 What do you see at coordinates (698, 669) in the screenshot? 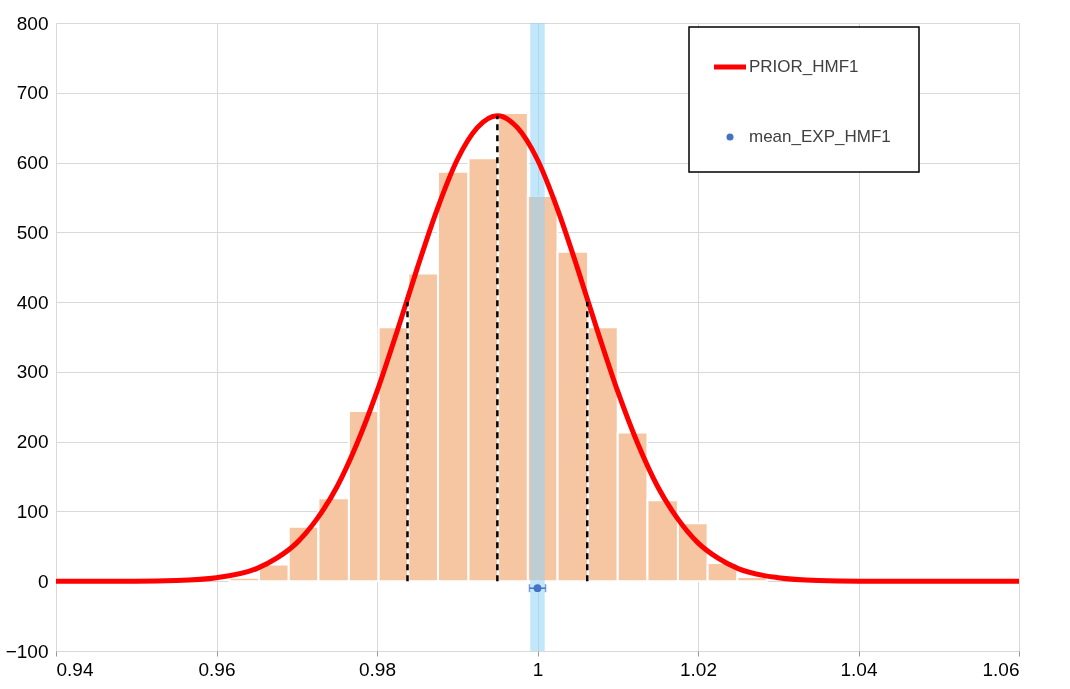
I see `x-tick-label: 1.02` at bounding box center [698, 669].